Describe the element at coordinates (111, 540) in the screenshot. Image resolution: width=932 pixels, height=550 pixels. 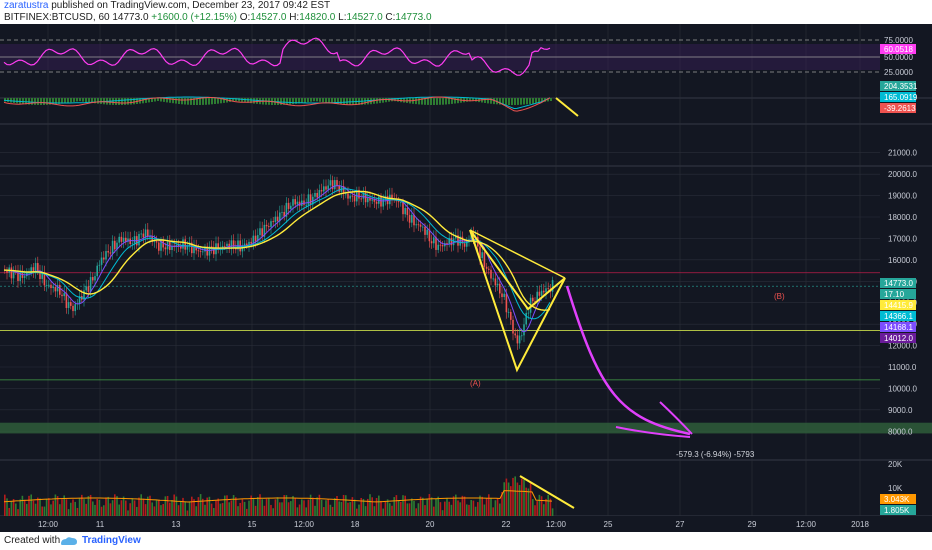
I see `tradingview-brand: TradingView` at that location.